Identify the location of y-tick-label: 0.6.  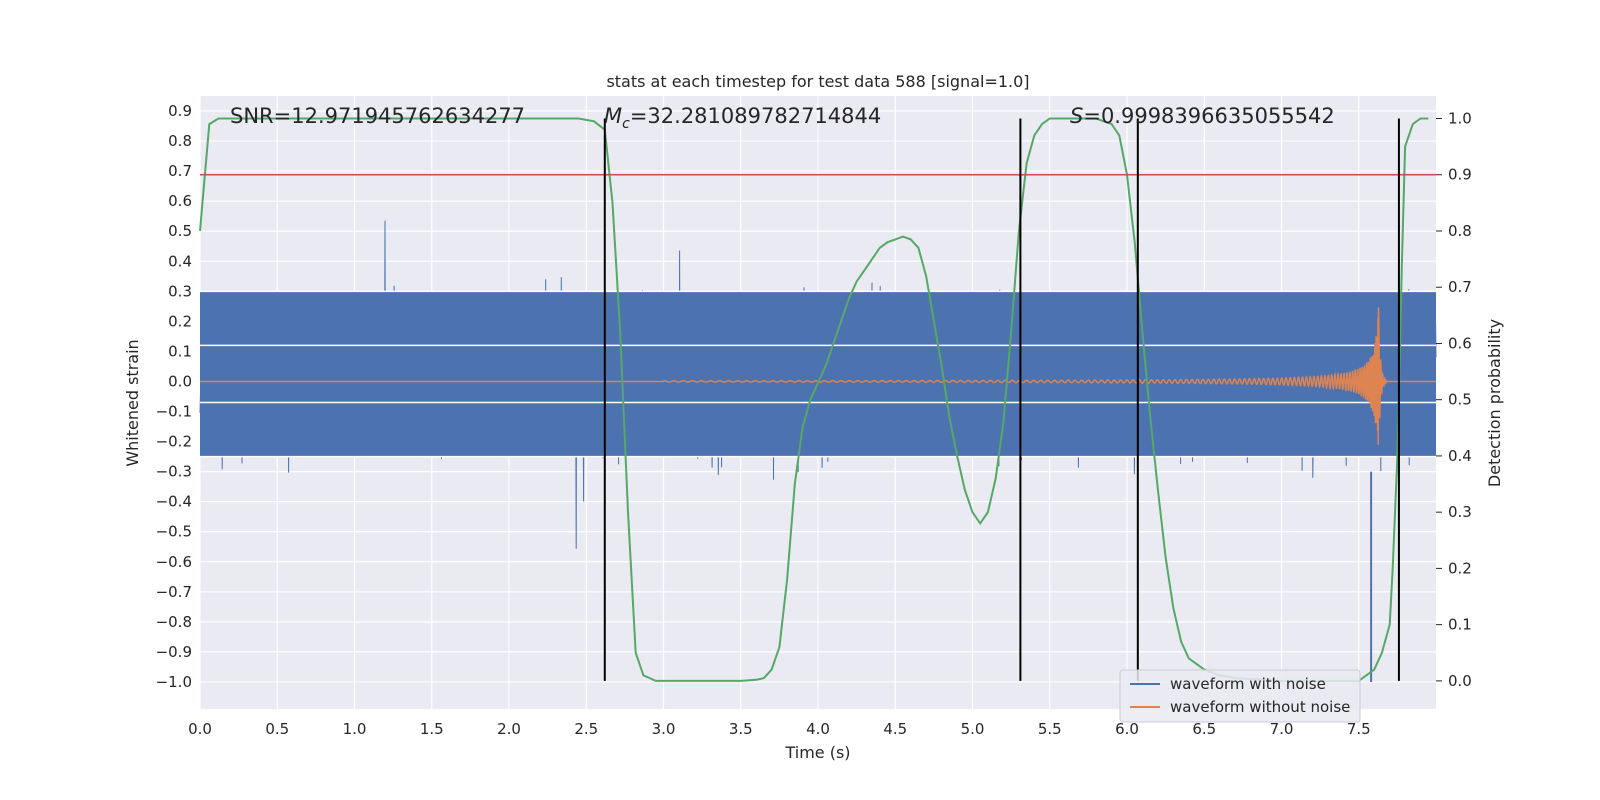
(180, 201).